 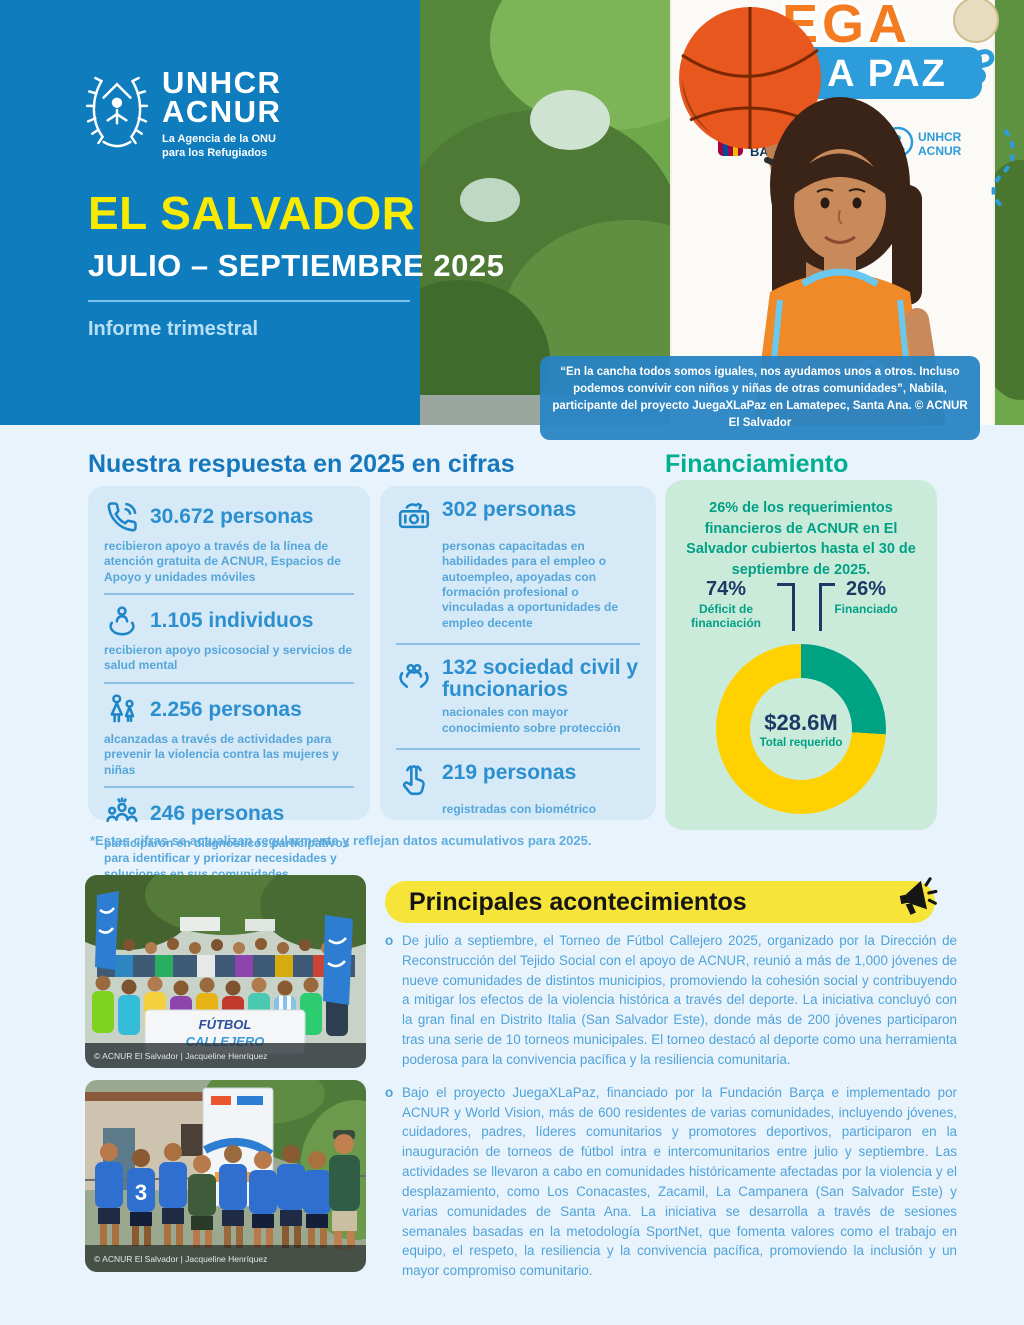 I want to click on funded-text: Financiado, so click(x=866, y=609).